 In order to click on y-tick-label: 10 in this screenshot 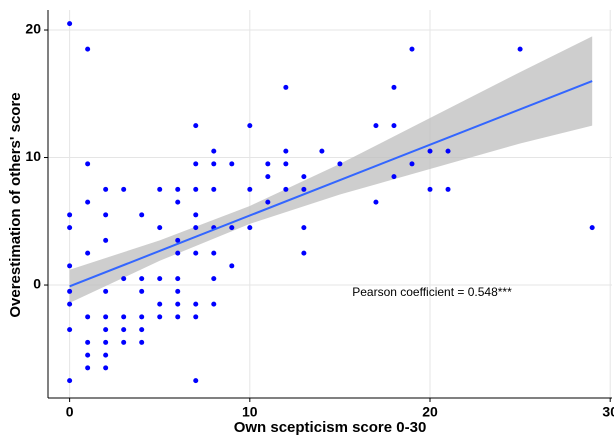, I will do `click(33, 156)`.